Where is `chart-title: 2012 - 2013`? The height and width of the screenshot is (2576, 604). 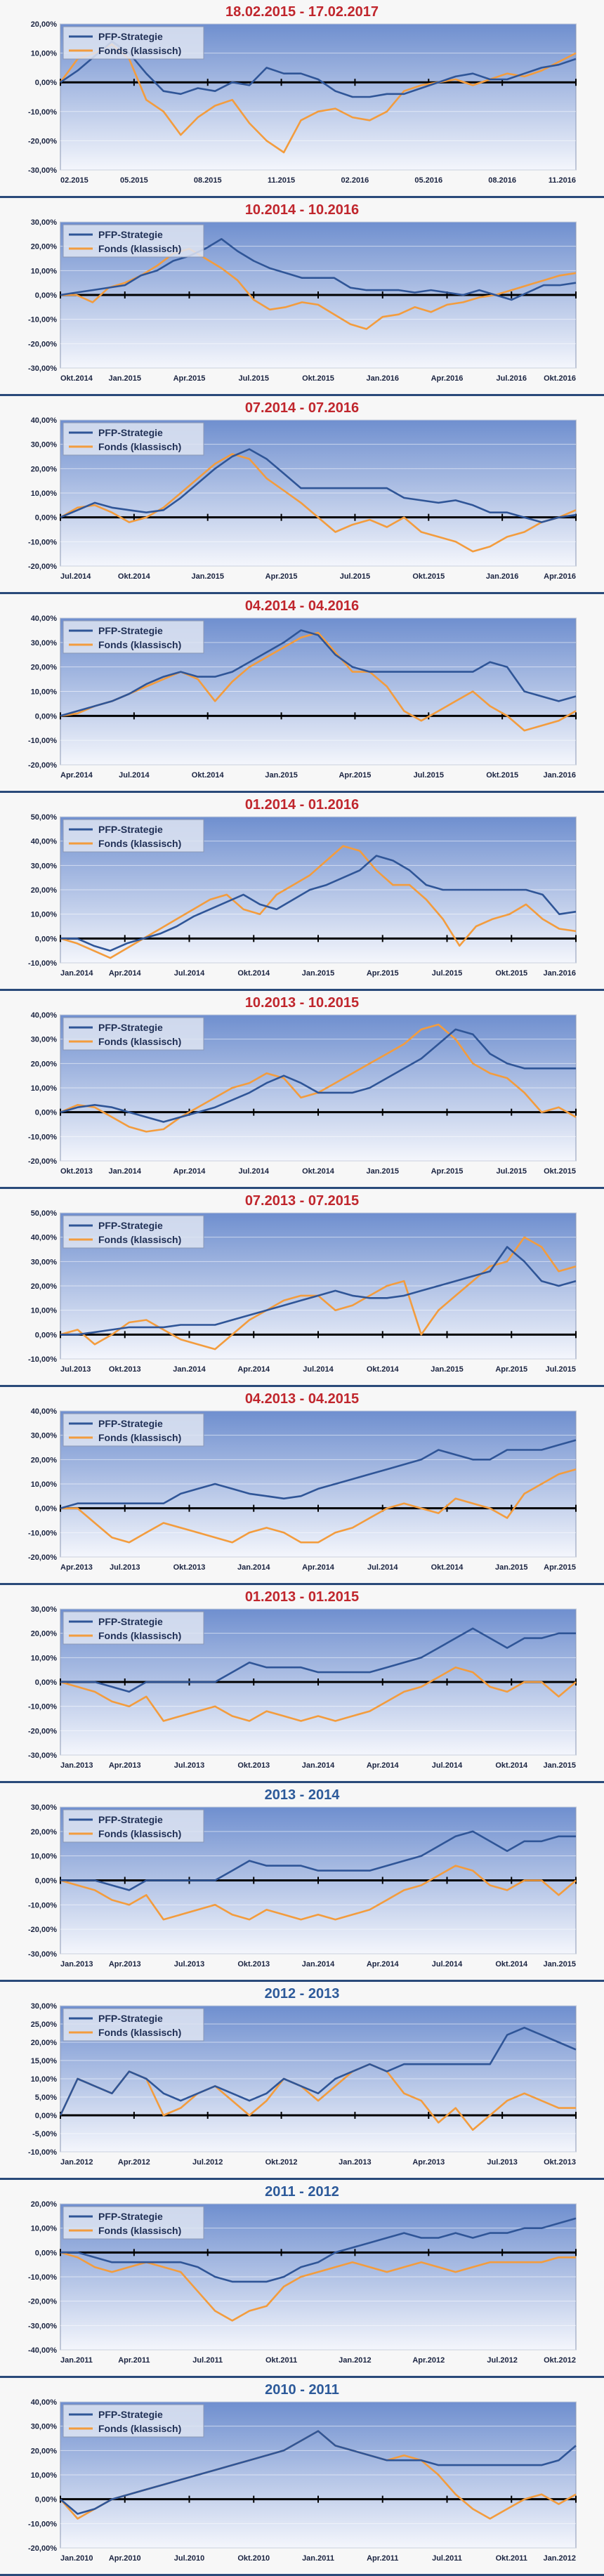 chart-title: 2012 - 2013 is located at coordinates (302, 1994).